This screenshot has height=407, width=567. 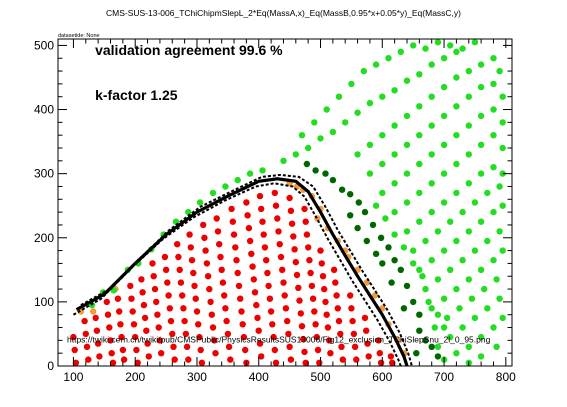 What do you see at coordinates (375, 295) in the screenshot?
I see `excluded_disagree-point` at bounding box center [375, 295].